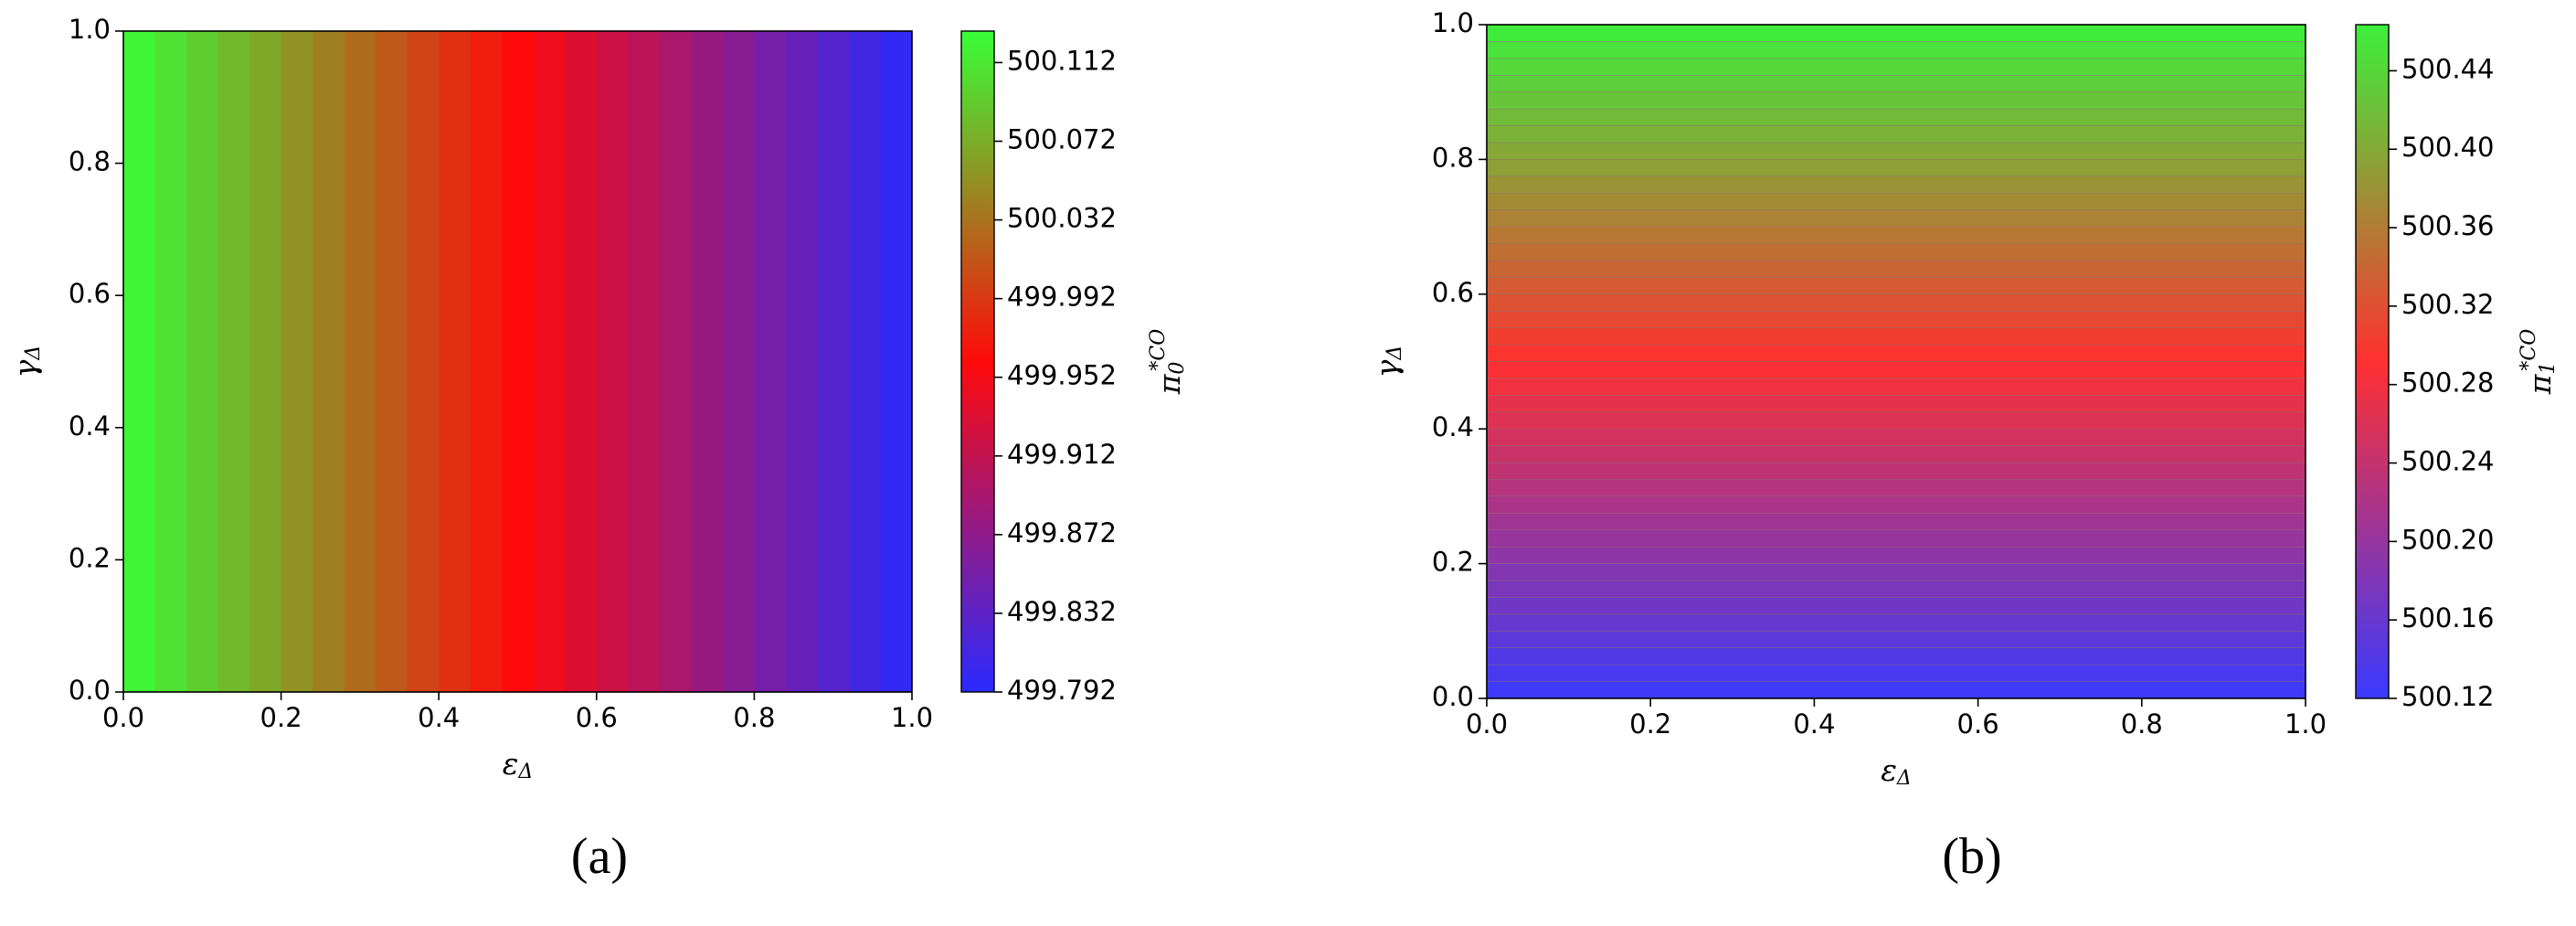  What do you see at coordinates (2447, 617) in the screenshot?
I see `colorbar-tick-label: 500.16` at bounding box center [2447, 617].